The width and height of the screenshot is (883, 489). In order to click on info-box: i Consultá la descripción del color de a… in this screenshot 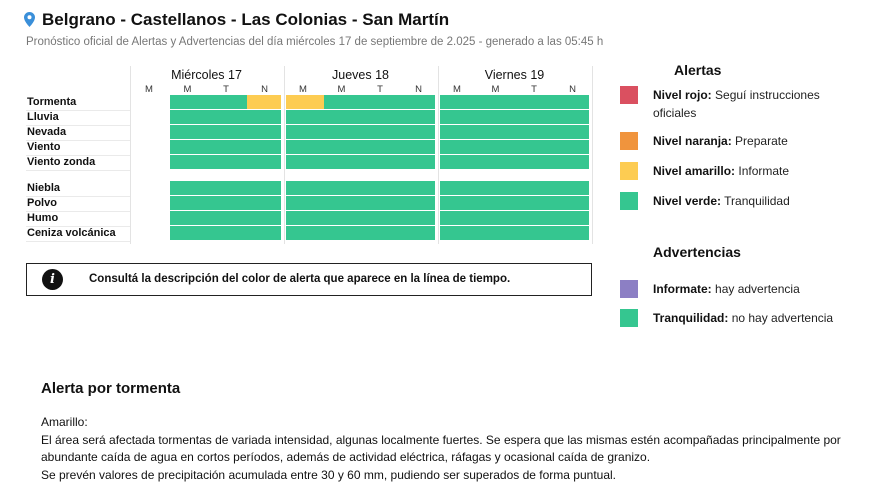, I will do `click(309, 279)`.